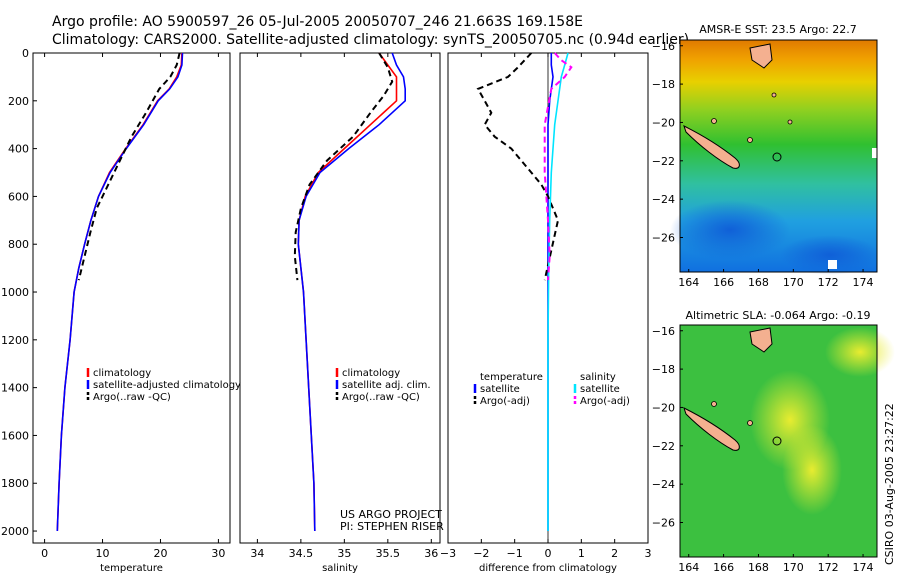 The width and height of the screenshot is (900, 580). What do you see at coordinates (778, 315) in the screenshot?
I see `sla-map-title: Altimetric SLA: -0.064 Argo: -0.19` at bounding box center [778, 315].